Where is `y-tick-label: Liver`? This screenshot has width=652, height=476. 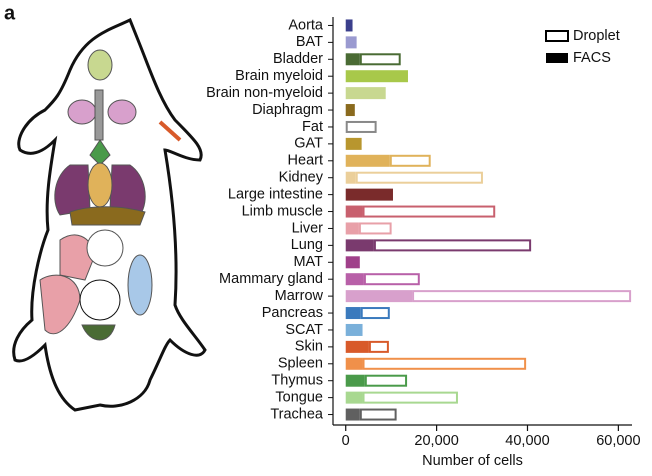
y-tick-label: Liver is located at coordinates (308, 228).